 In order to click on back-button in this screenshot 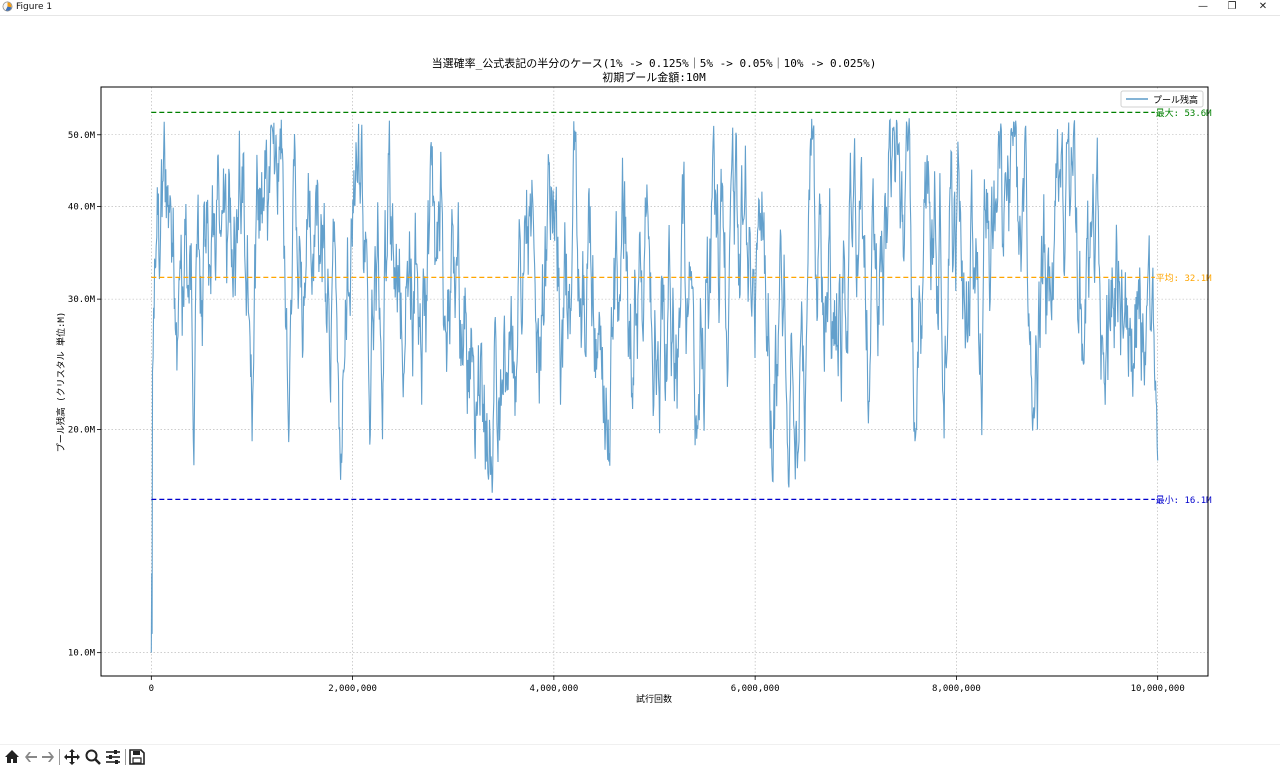, I will do `click(31, 757)`.